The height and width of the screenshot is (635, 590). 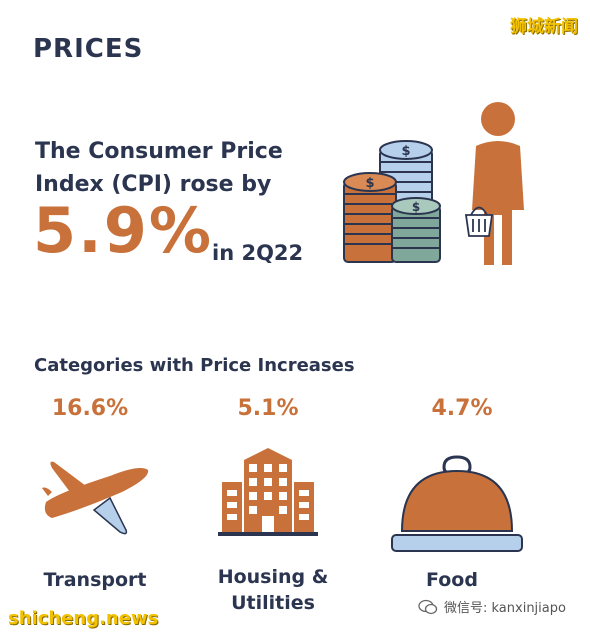 I want to click on coin-stacks-icon: $ $ $, so click(x=392, y=201).